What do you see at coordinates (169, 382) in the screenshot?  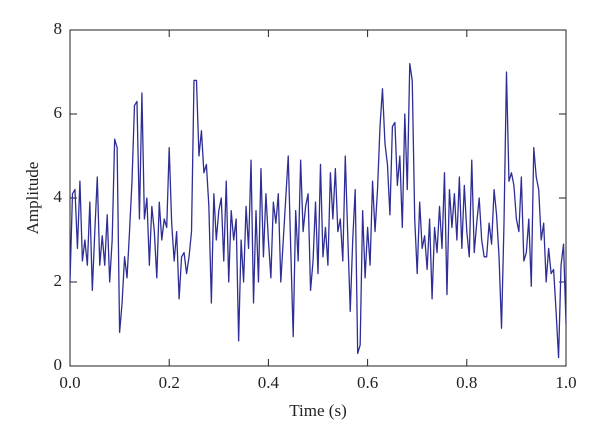 I see `x-tick-label: 0.2` at bounding box center [169, 382].